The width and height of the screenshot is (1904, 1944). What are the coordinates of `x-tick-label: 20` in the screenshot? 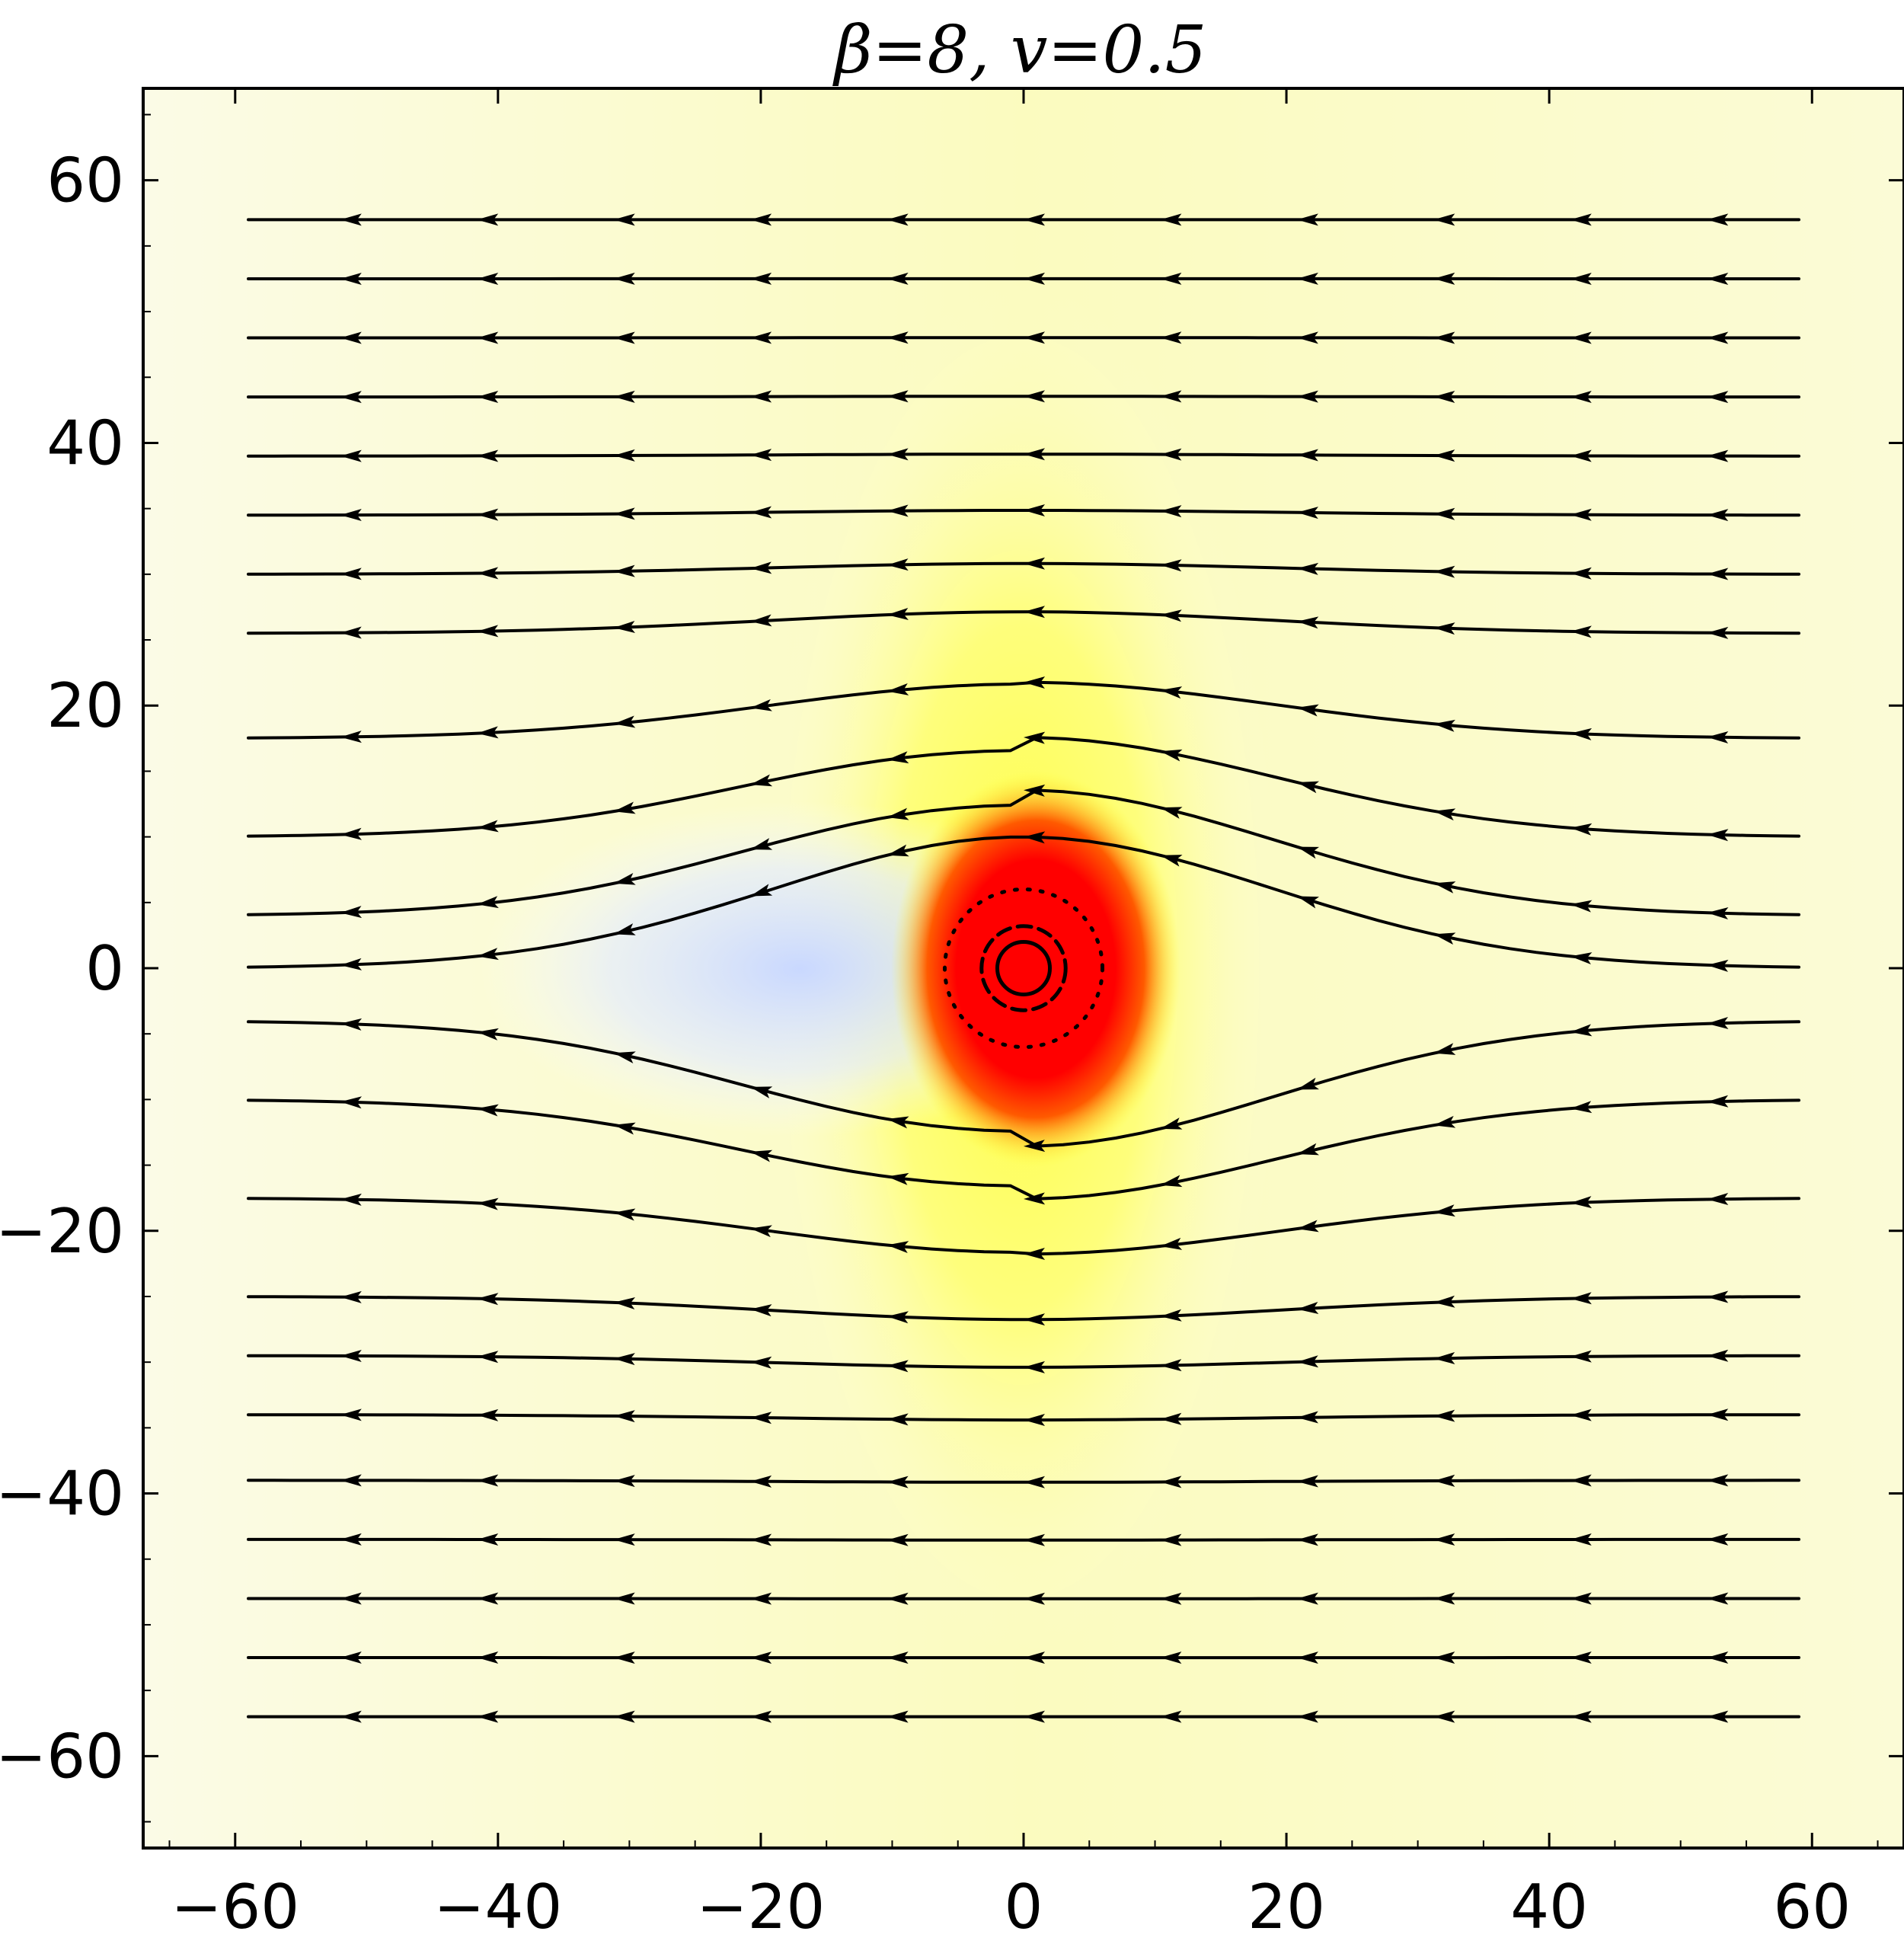 It's located at (1286, 1907).